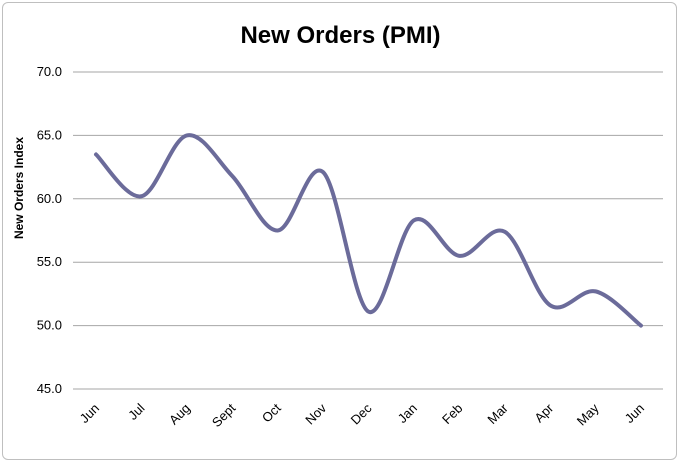  Describe the element at coordinates (49, 71) in the screenshot. I see `y-tick-label: 70.0` at that location.